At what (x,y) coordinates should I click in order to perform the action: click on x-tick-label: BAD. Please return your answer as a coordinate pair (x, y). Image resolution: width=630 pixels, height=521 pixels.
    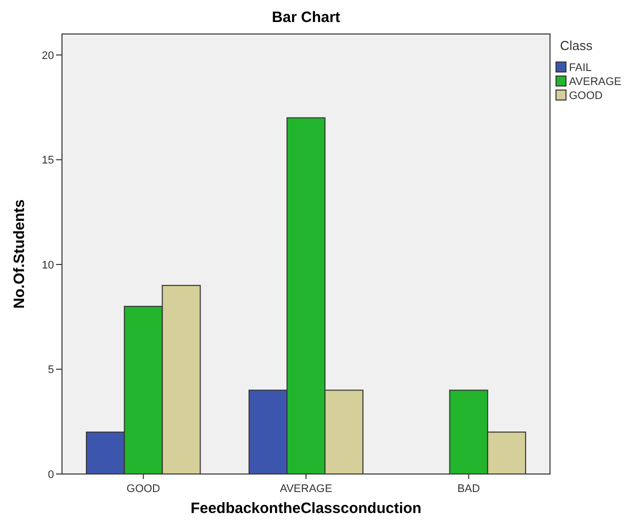
    Looking at the image, I should click on (468, 489).